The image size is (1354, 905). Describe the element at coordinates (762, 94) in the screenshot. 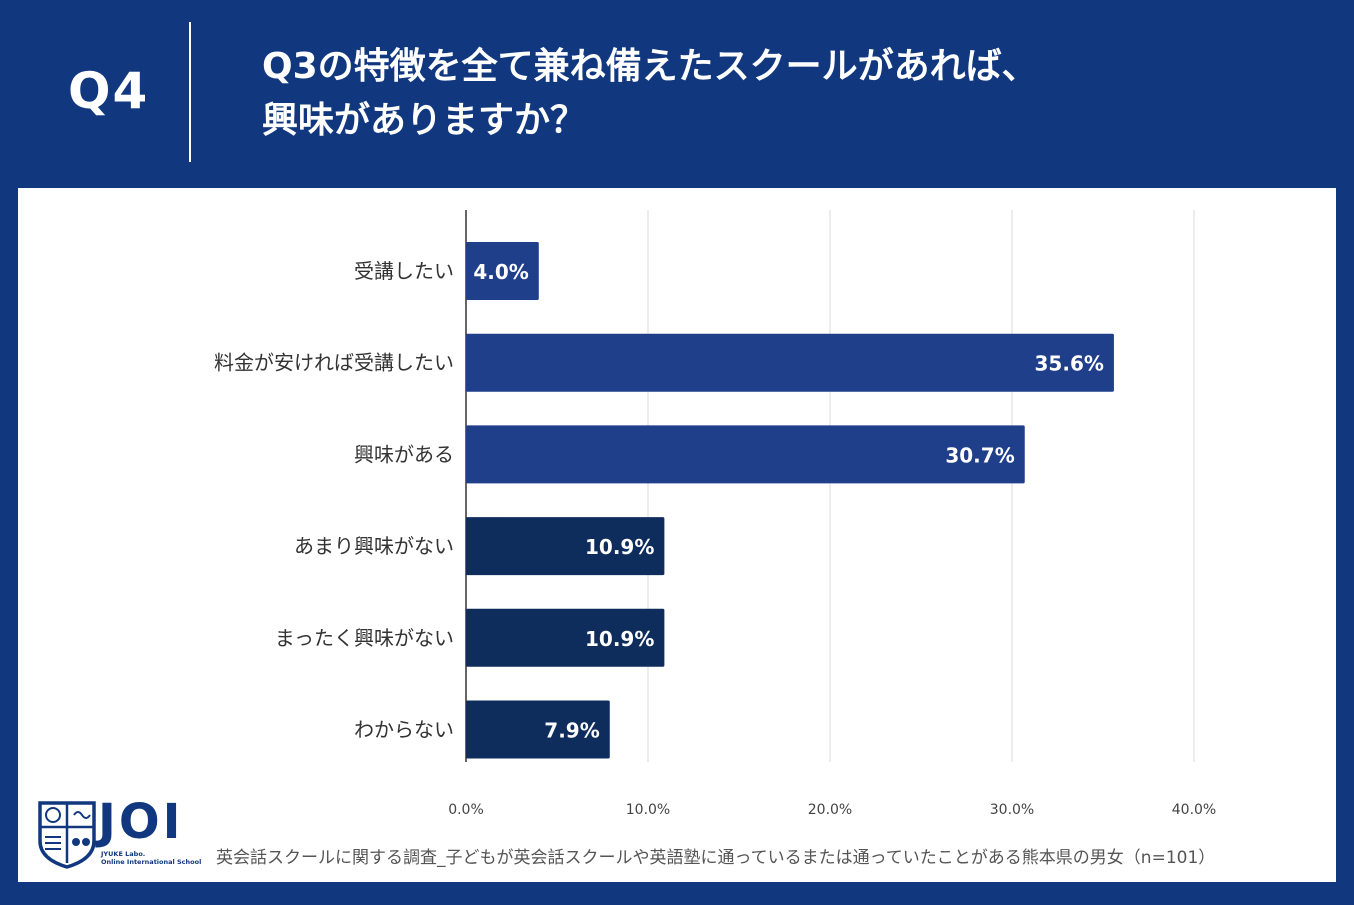

I see `question-title: Q3の特徴を全て兼ね備えたスクールがあれば、 興味がありますか？` at that location.